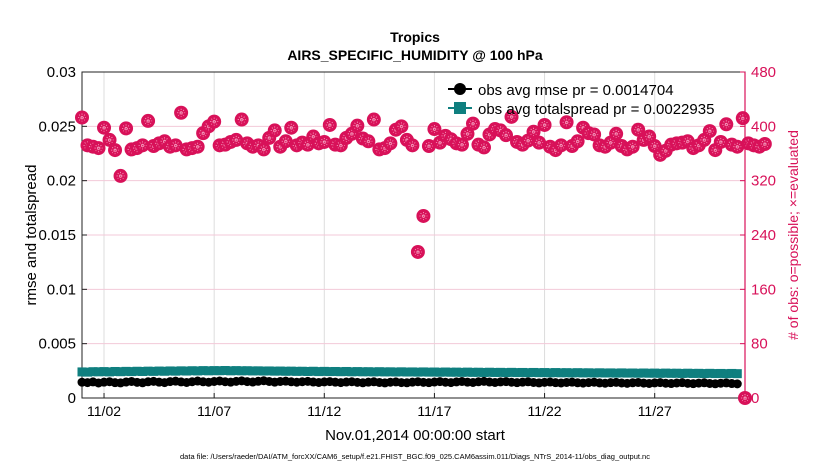 The height and width of the screenshot is (470, 830). What do you see at coordinates (763, 289) in the screenshot?
I see `y2-tick-label: 160` at bounding box center [763, 289].